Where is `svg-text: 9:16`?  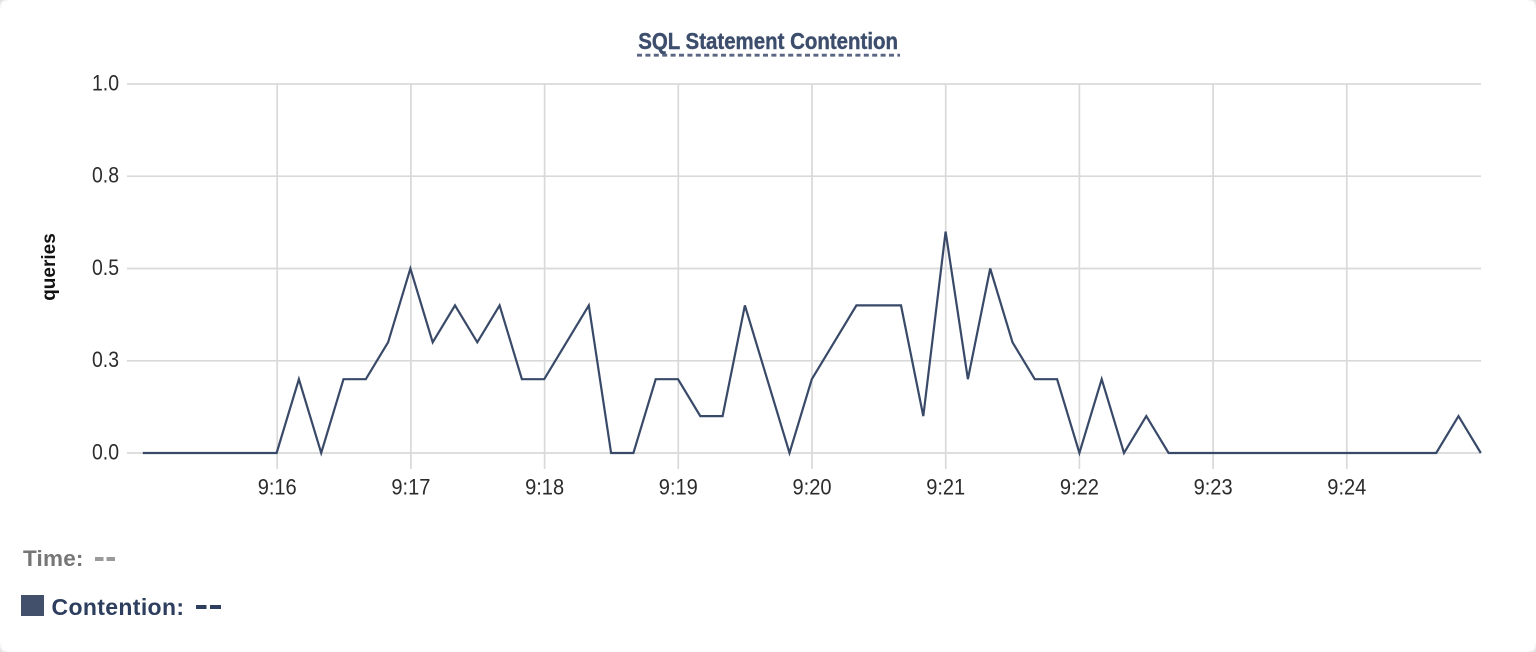
svg-text: 9:16 is located at coordinates (277, 487).